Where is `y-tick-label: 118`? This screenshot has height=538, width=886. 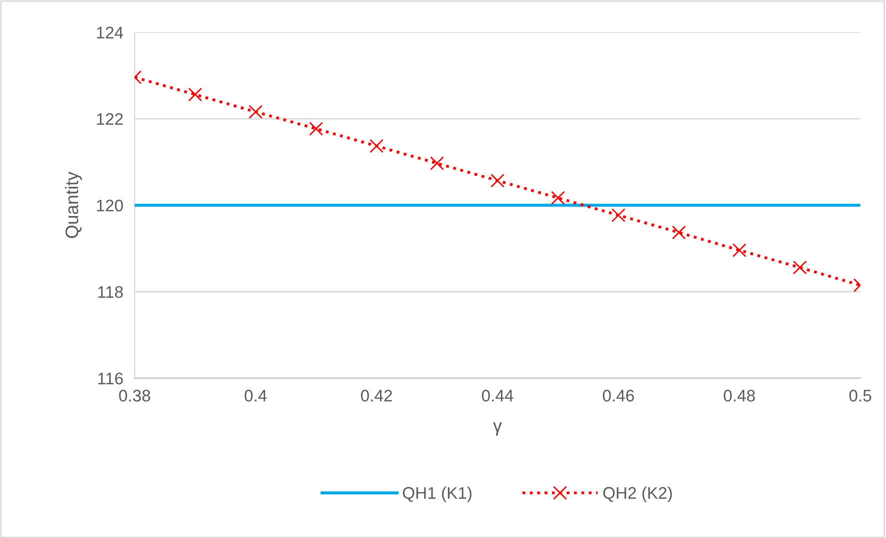 y-tick-label: 118 is located at coordinates (110, 292).